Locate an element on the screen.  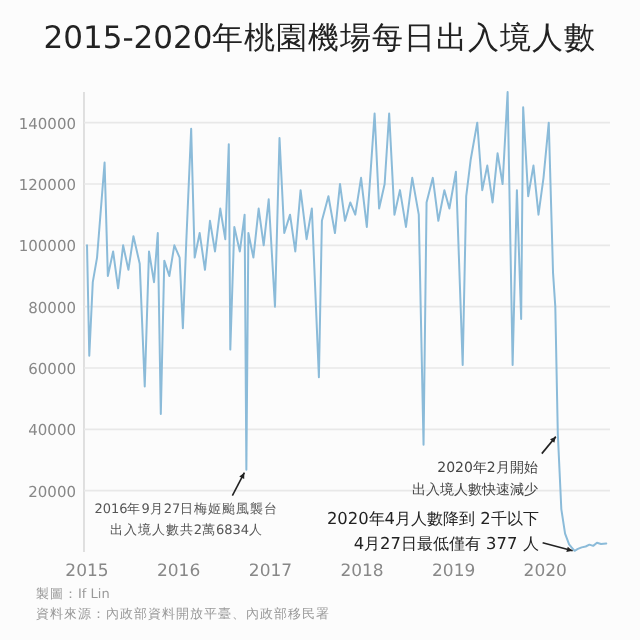
annotation: 2020年4月人數降到 2千以下4月27日最低僅有 377 人 is located at coordinates (432, 530).